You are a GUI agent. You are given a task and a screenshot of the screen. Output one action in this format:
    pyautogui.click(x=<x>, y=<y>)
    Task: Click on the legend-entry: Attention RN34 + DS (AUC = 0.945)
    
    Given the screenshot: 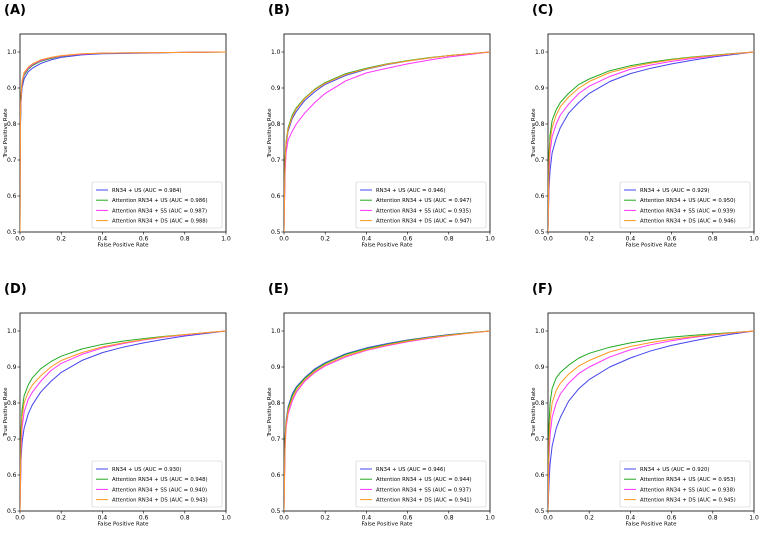 What is the action you would take?
    pyautogui.click(x=688, y=501)
    